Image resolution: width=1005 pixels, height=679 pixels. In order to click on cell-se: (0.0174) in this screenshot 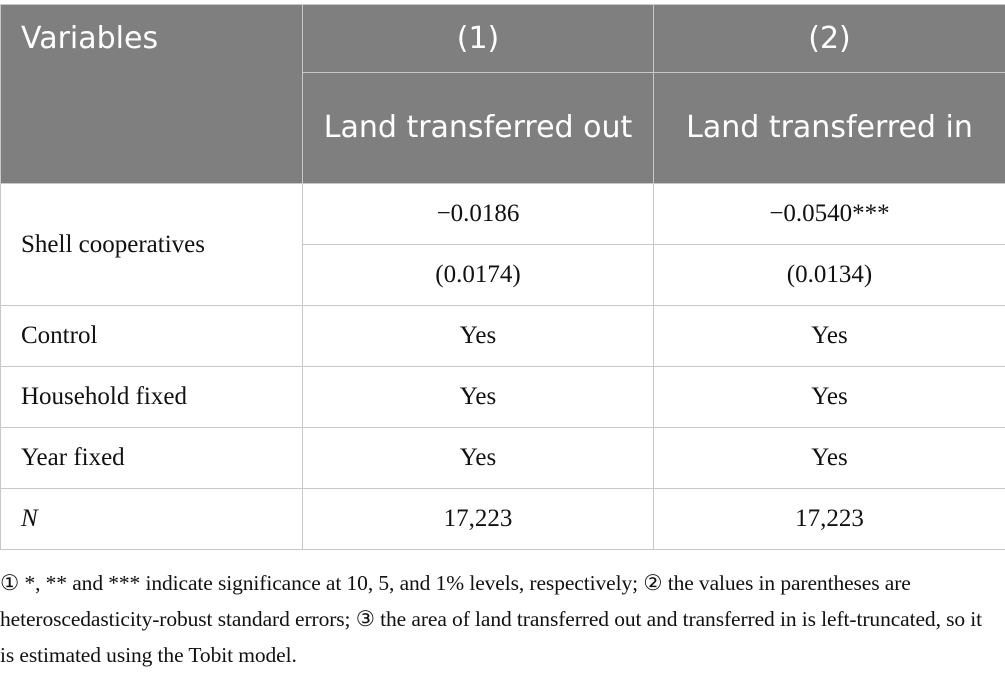, I will do `click(478, 275)`.